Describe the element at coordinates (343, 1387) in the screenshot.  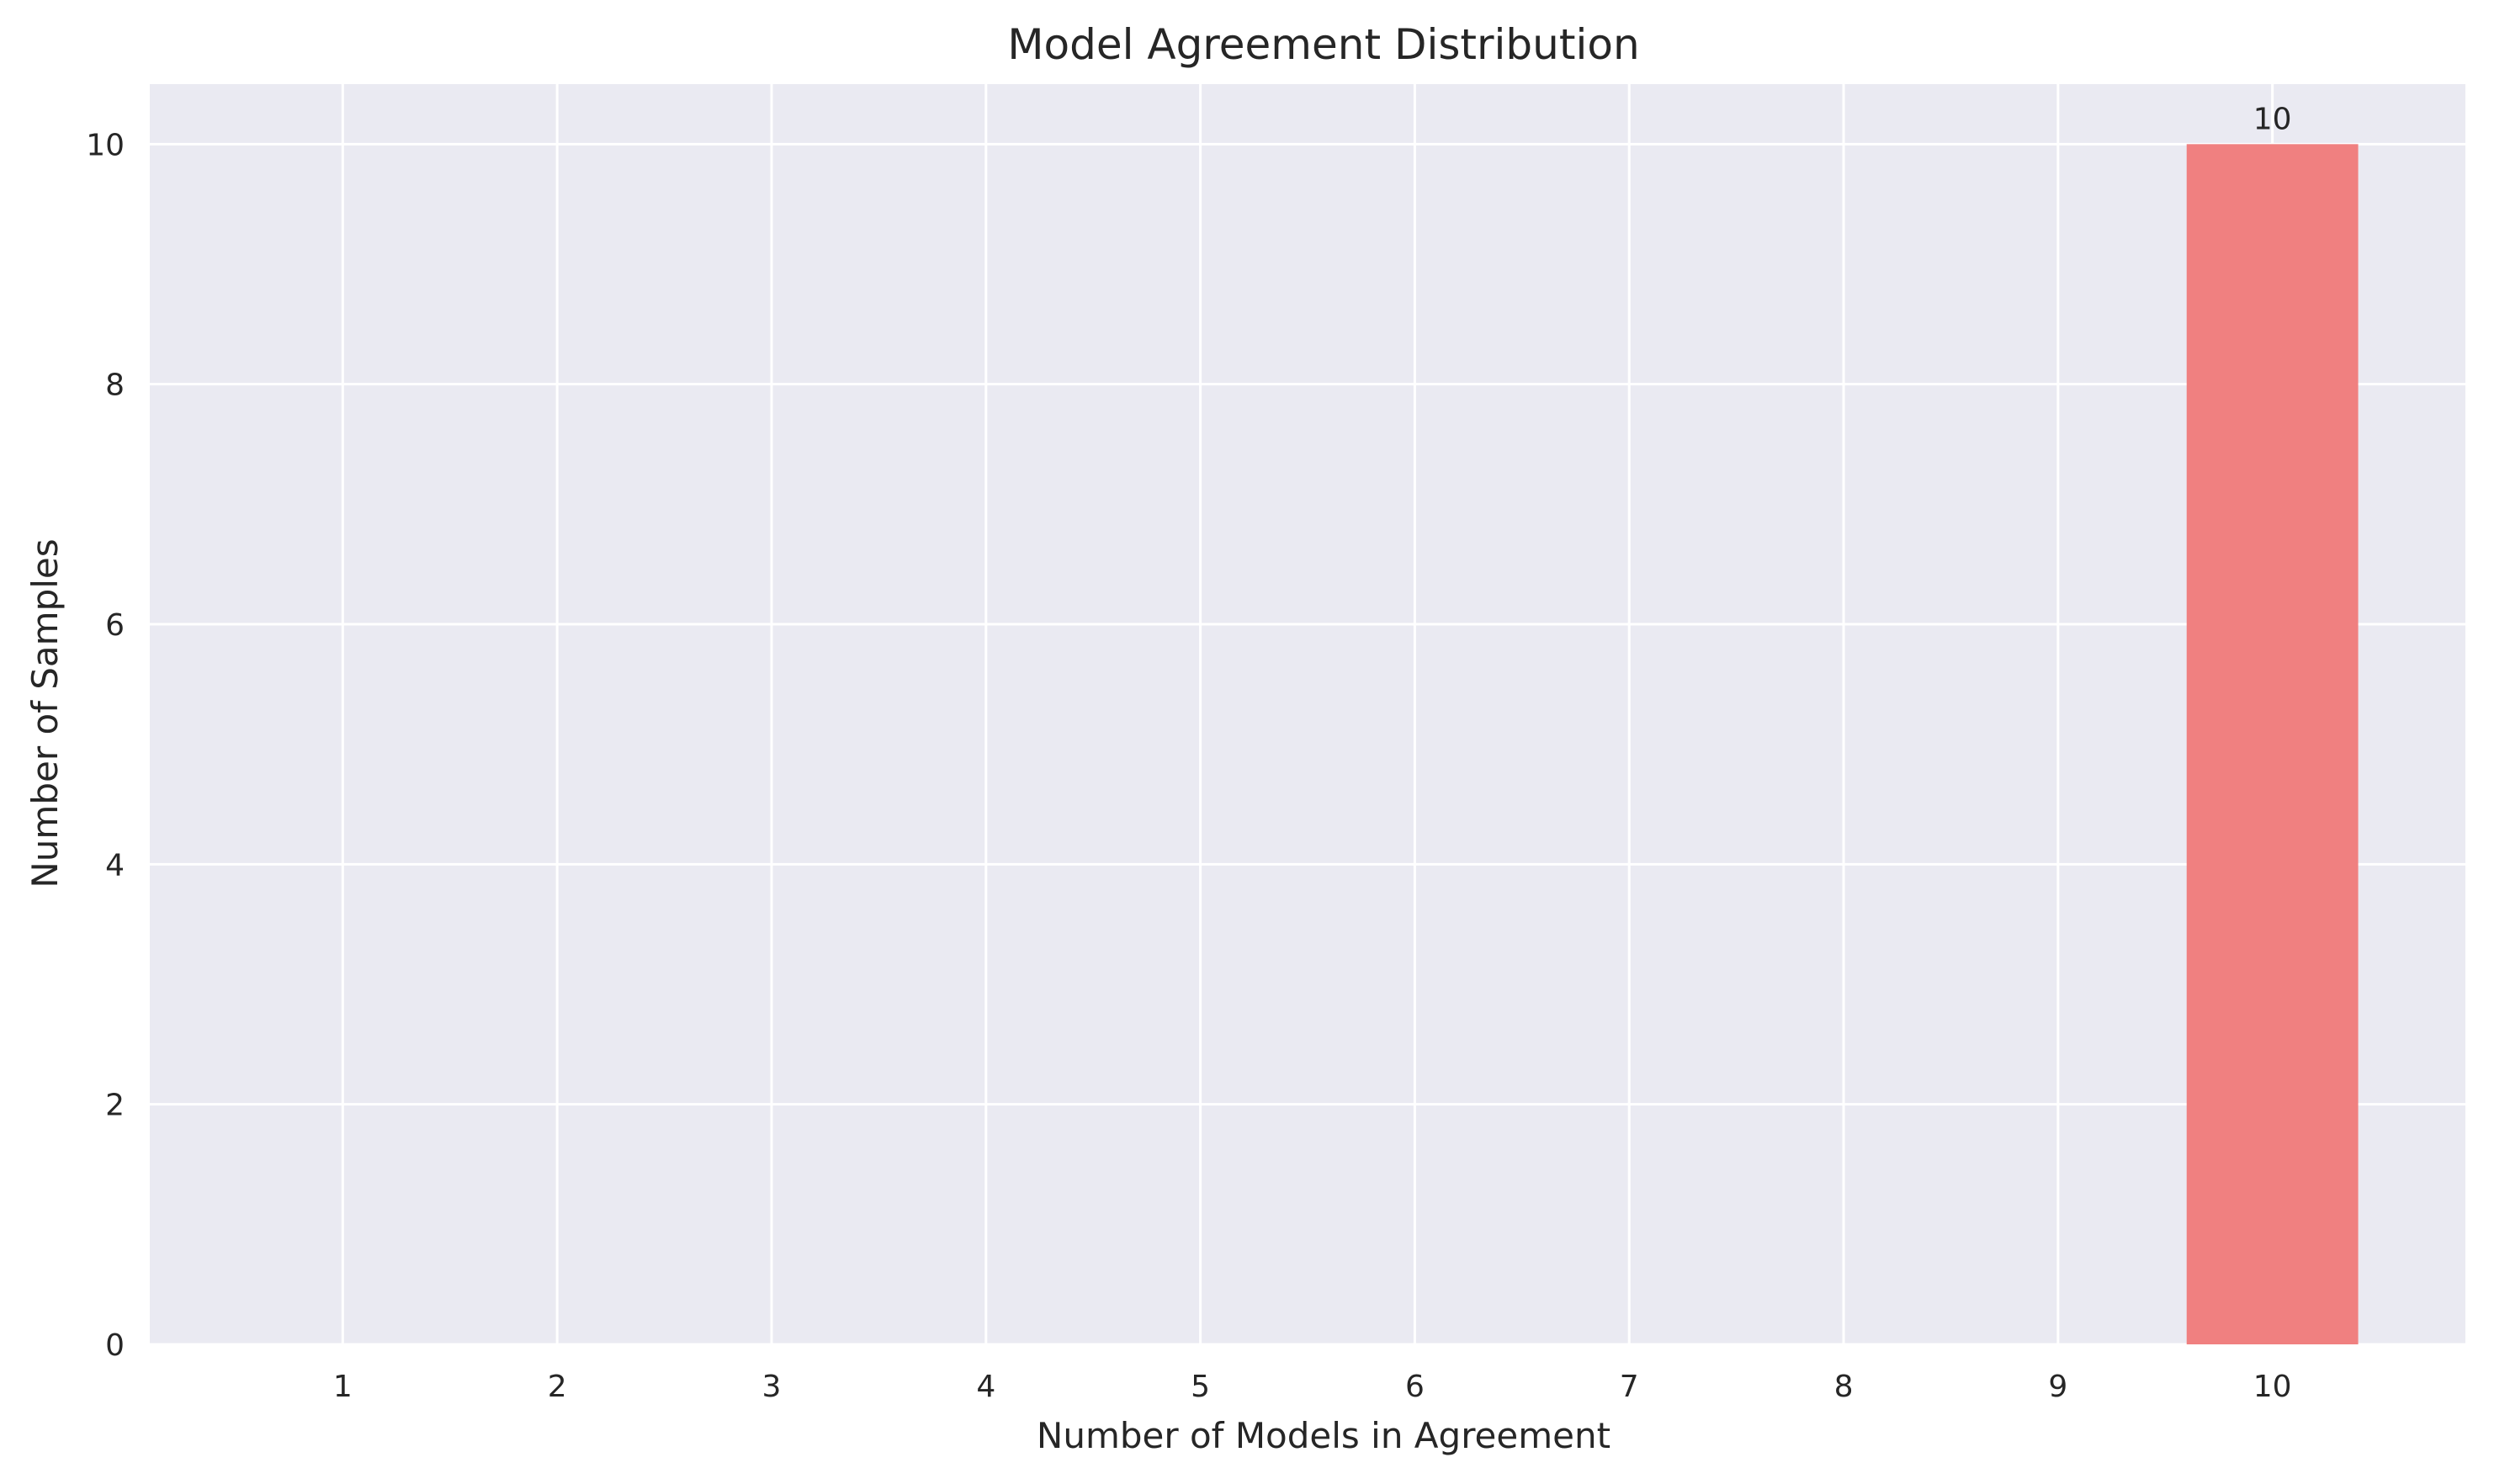
I see `x-tick-label: 1` at that location.